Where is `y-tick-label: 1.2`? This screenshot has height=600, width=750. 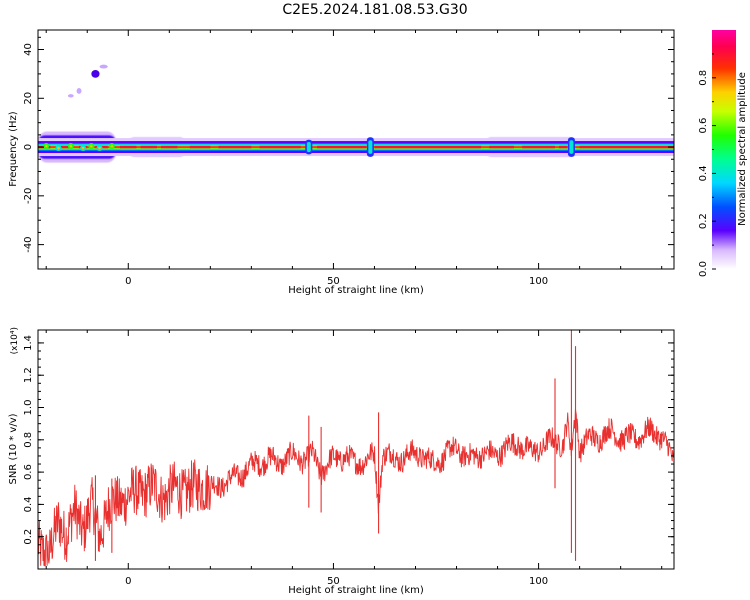
y-tick-label: 1.2 is located at coordinates (28, 375).